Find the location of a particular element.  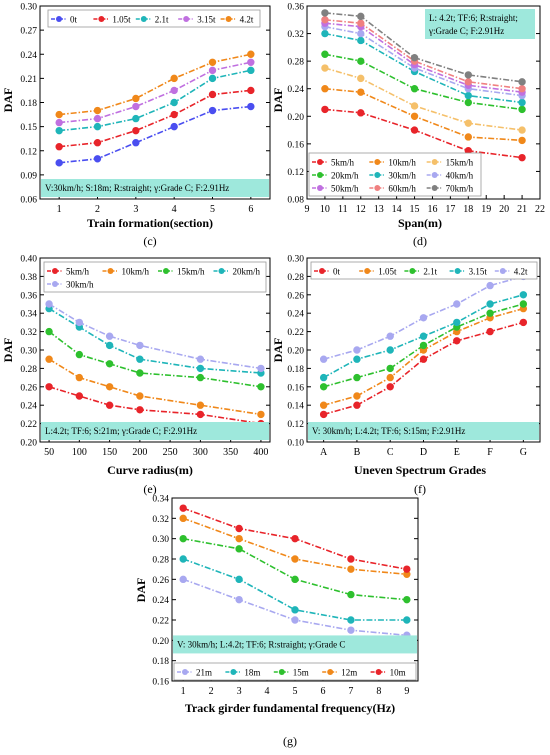

x-tick-label: 9 is located at coordinates (307, 209).